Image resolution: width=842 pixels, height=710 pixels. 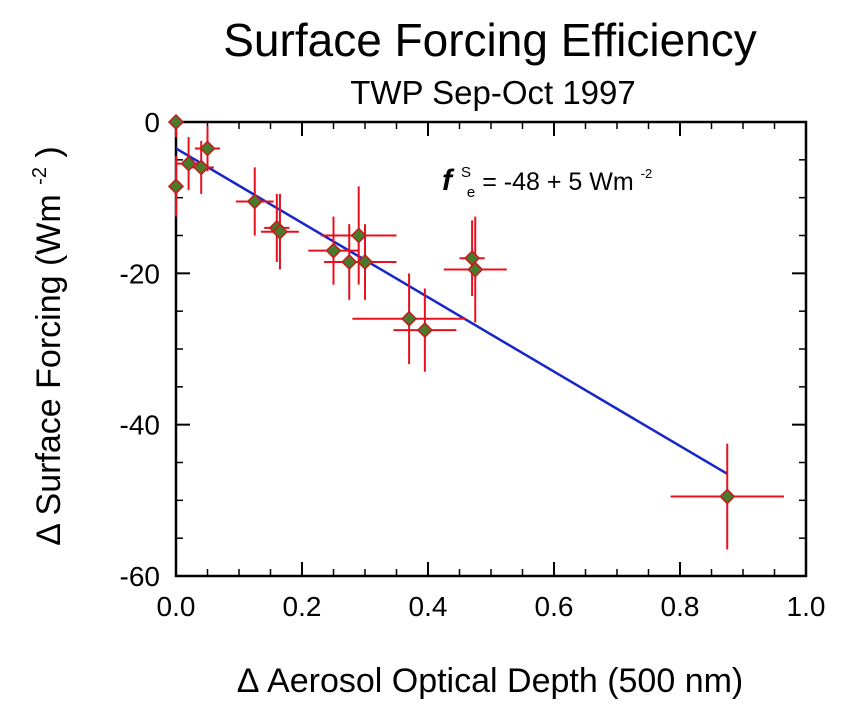 What do you see at coordinates (140, 576) in the screenshot?
I see `y-tick-label: -60` at bounding box center [140, 576].